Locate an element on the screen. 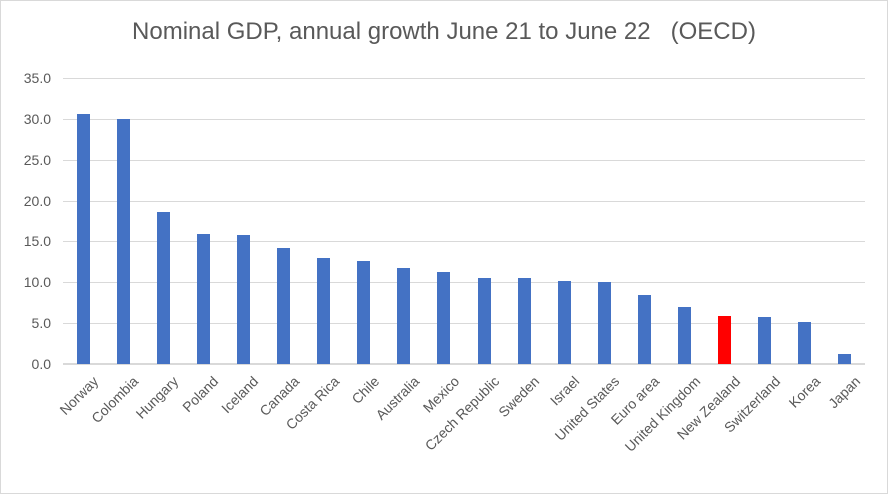 This screenshot has width=888, height=494. bar-czech-republic is located at coordinates (484, 321).